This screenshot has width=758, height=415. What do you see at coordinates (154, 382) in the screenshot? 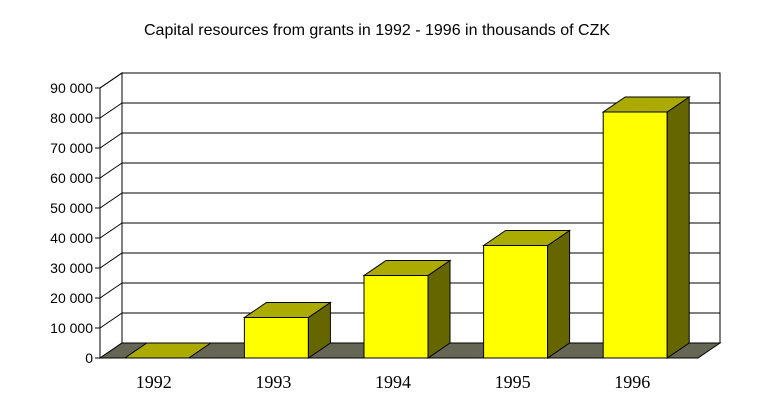
I see `x-tick-label: 1992` at bounding box center [154, 382].